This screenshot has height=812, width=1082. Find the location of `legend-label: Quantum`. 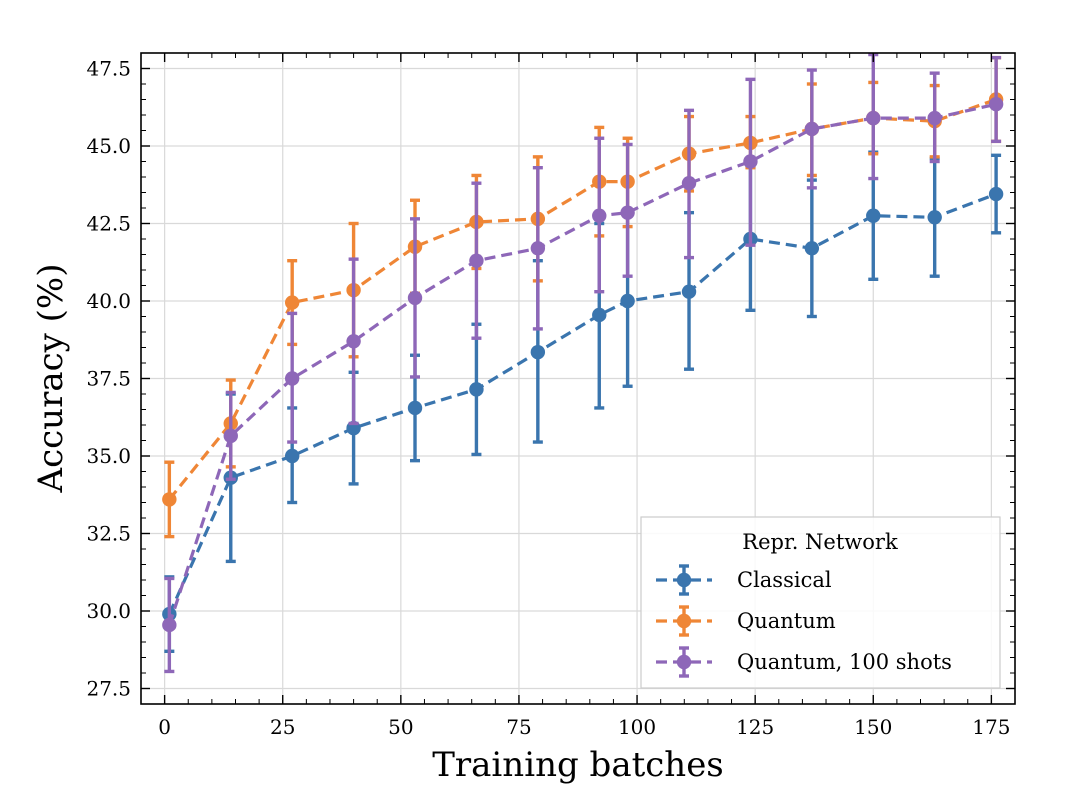

legend-label: Quantum is located at coordinates (786, 621).